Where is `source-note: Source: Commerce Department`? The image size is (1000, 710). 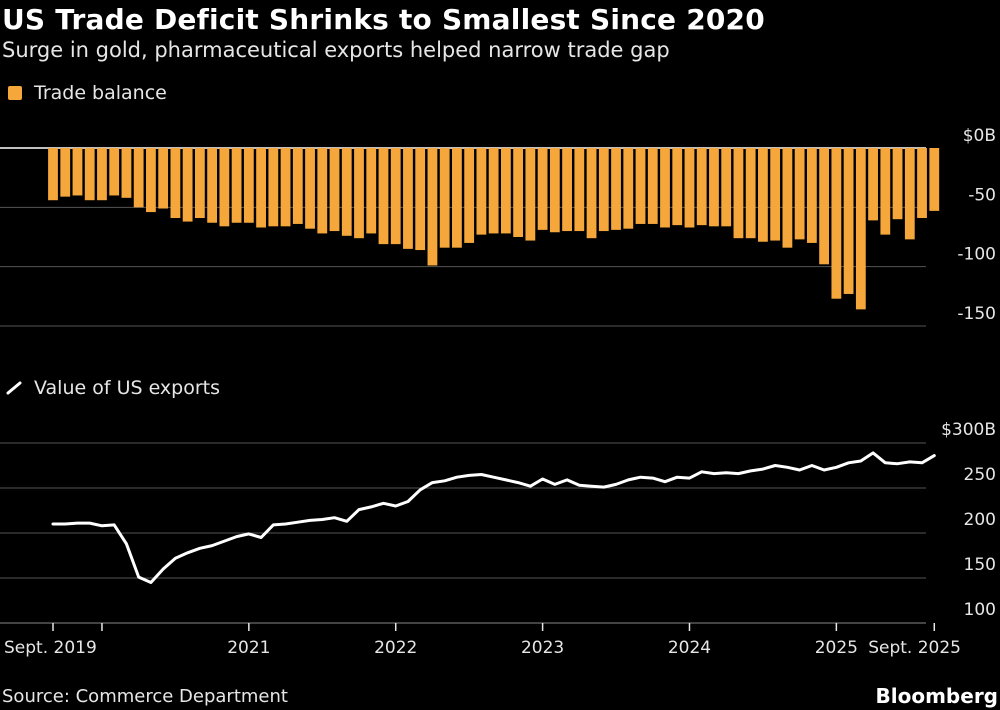 source-note: Source: Commerce Department is located at coordinates (145, 696).